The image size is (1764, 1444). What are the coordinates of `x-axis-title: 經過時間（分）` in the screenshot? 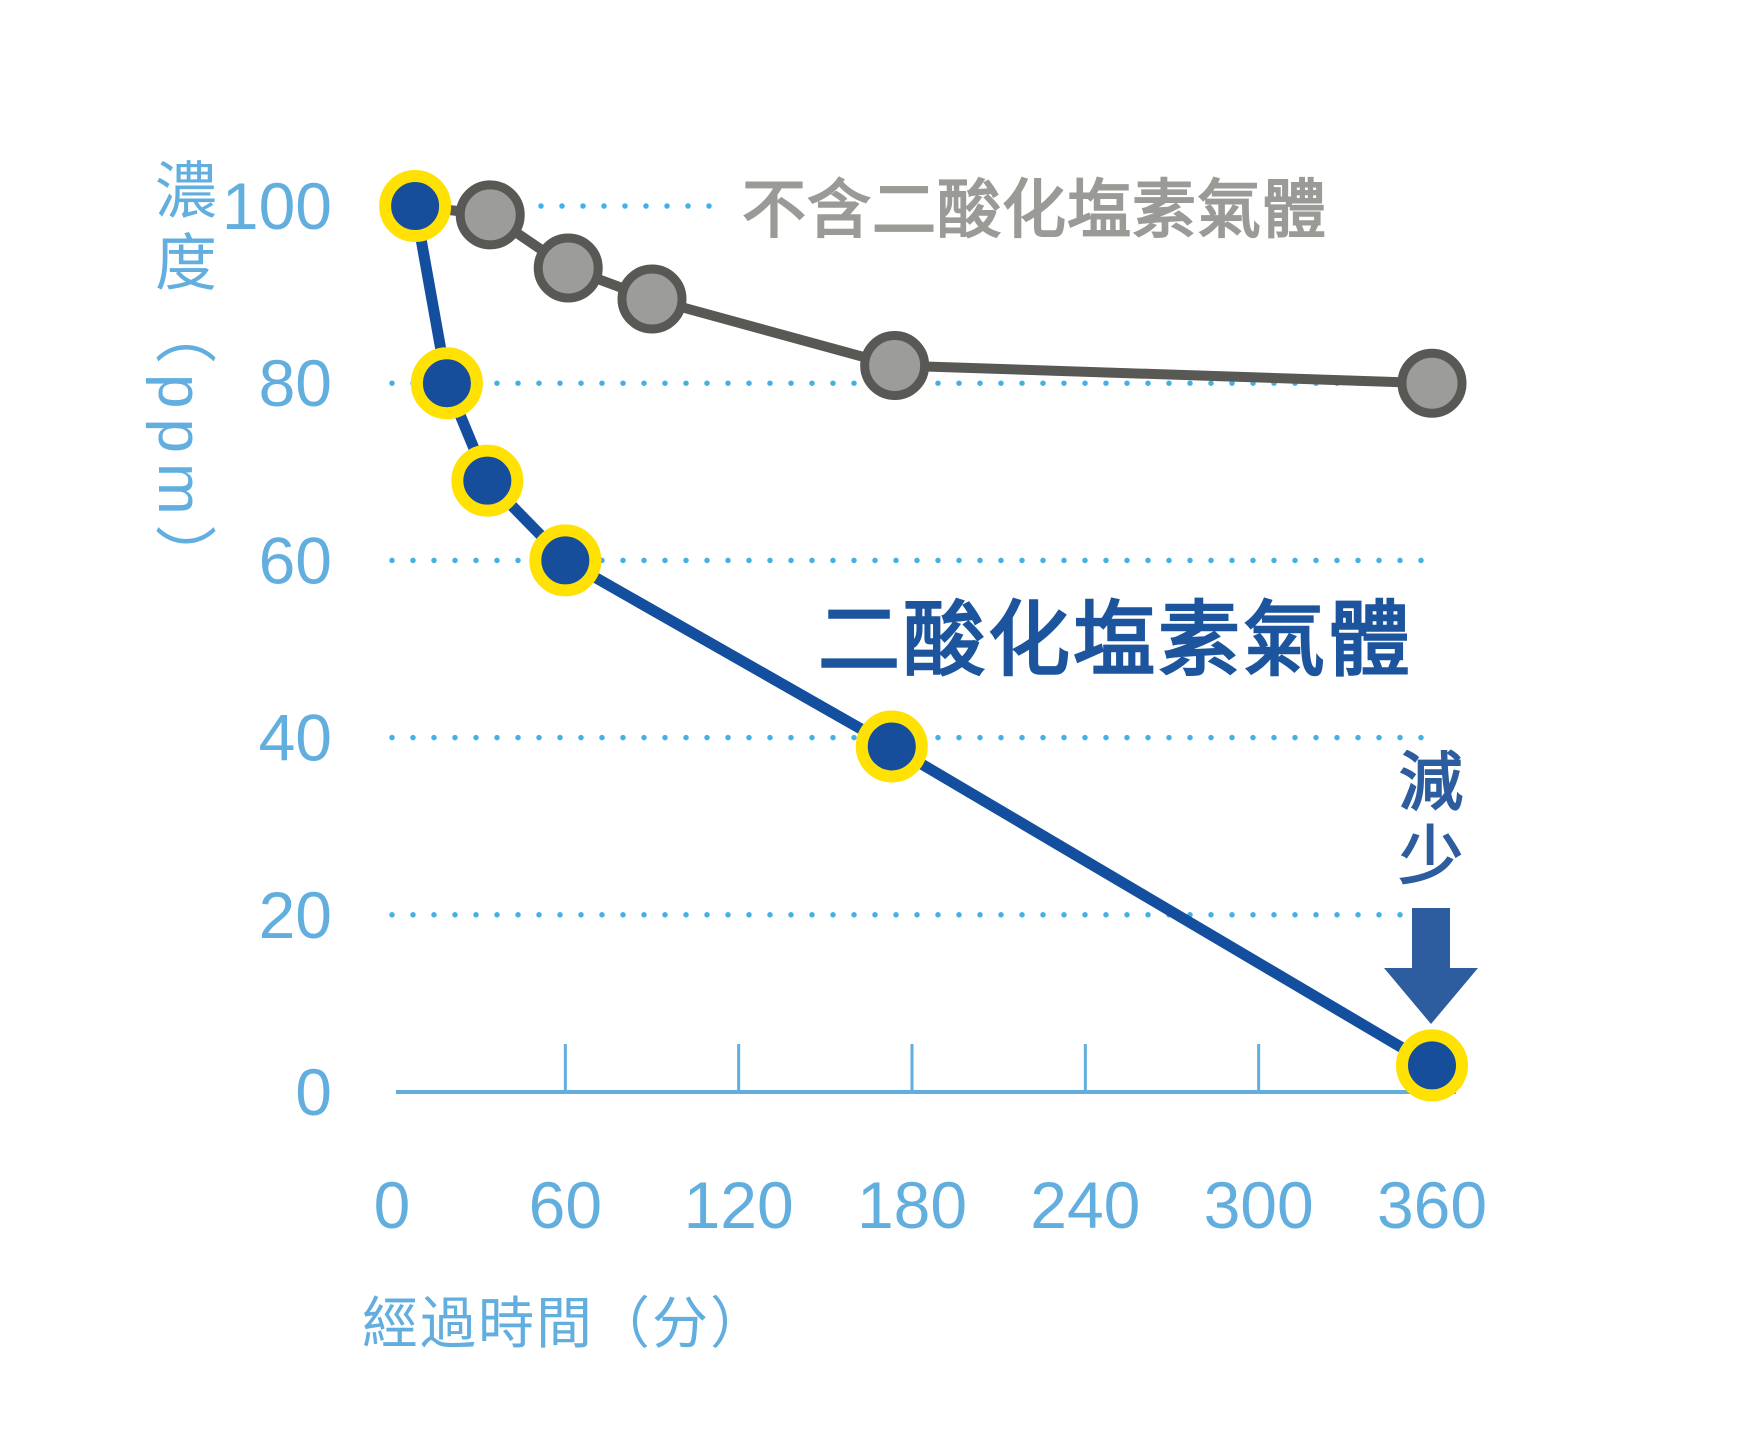 It's located at (565, 1323).